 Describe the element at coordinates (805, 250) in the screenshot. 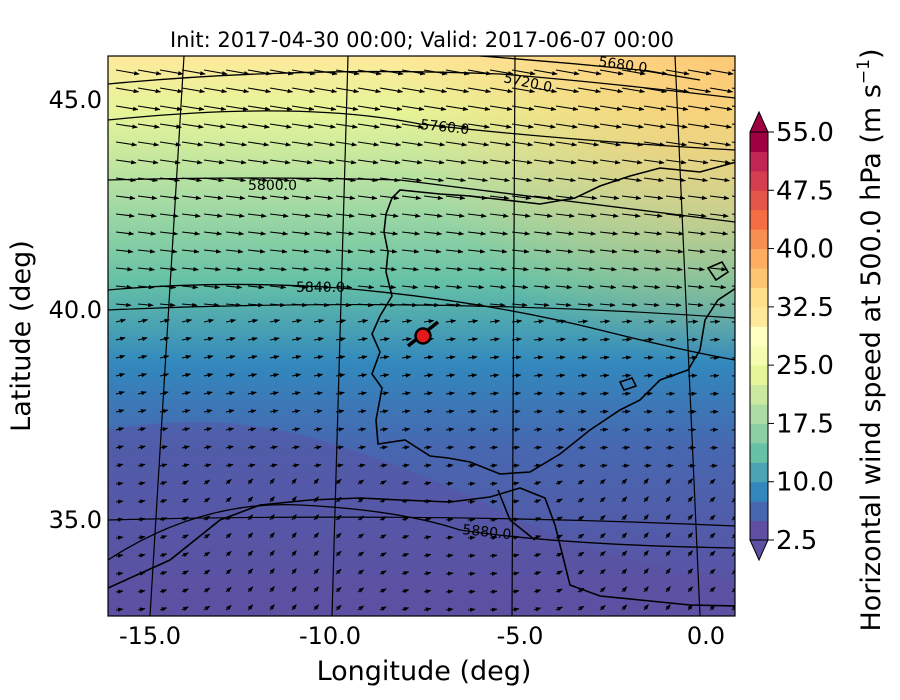

I see `colorbar-tick-label: 40.0` at that location.